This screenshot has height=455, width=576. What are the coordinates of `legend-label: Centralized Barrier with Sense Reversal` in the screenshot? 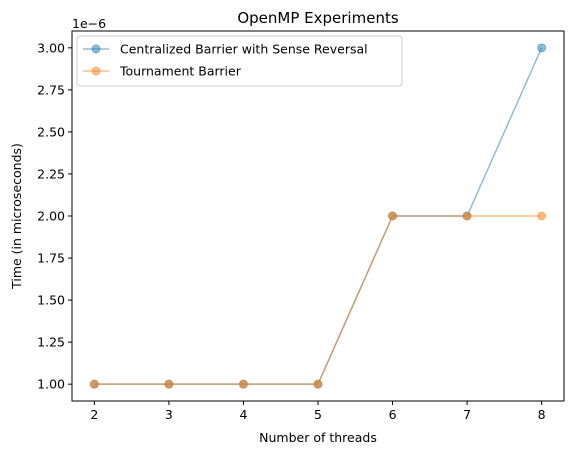 It's located at (244, 49).